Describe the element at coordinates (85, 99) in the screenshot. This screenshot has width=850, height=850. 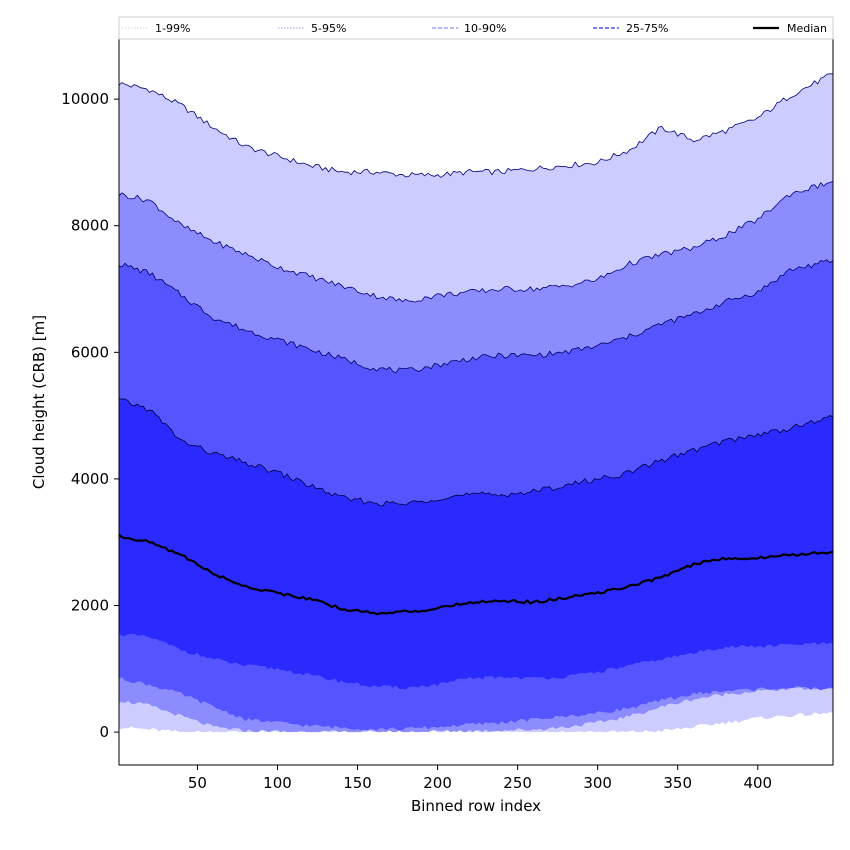
I see `y-tick-label: 10000` at that location.